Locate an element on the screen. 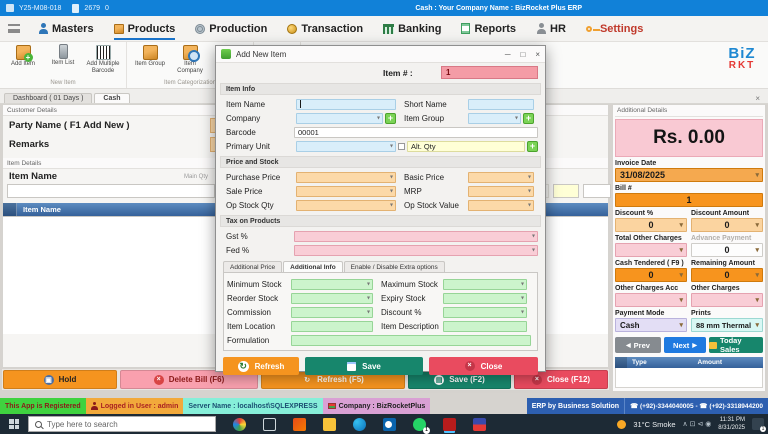 The height and width of the screenshot is (434, 768). discount-pct-select: 0 is located at coordinates (651, 225).